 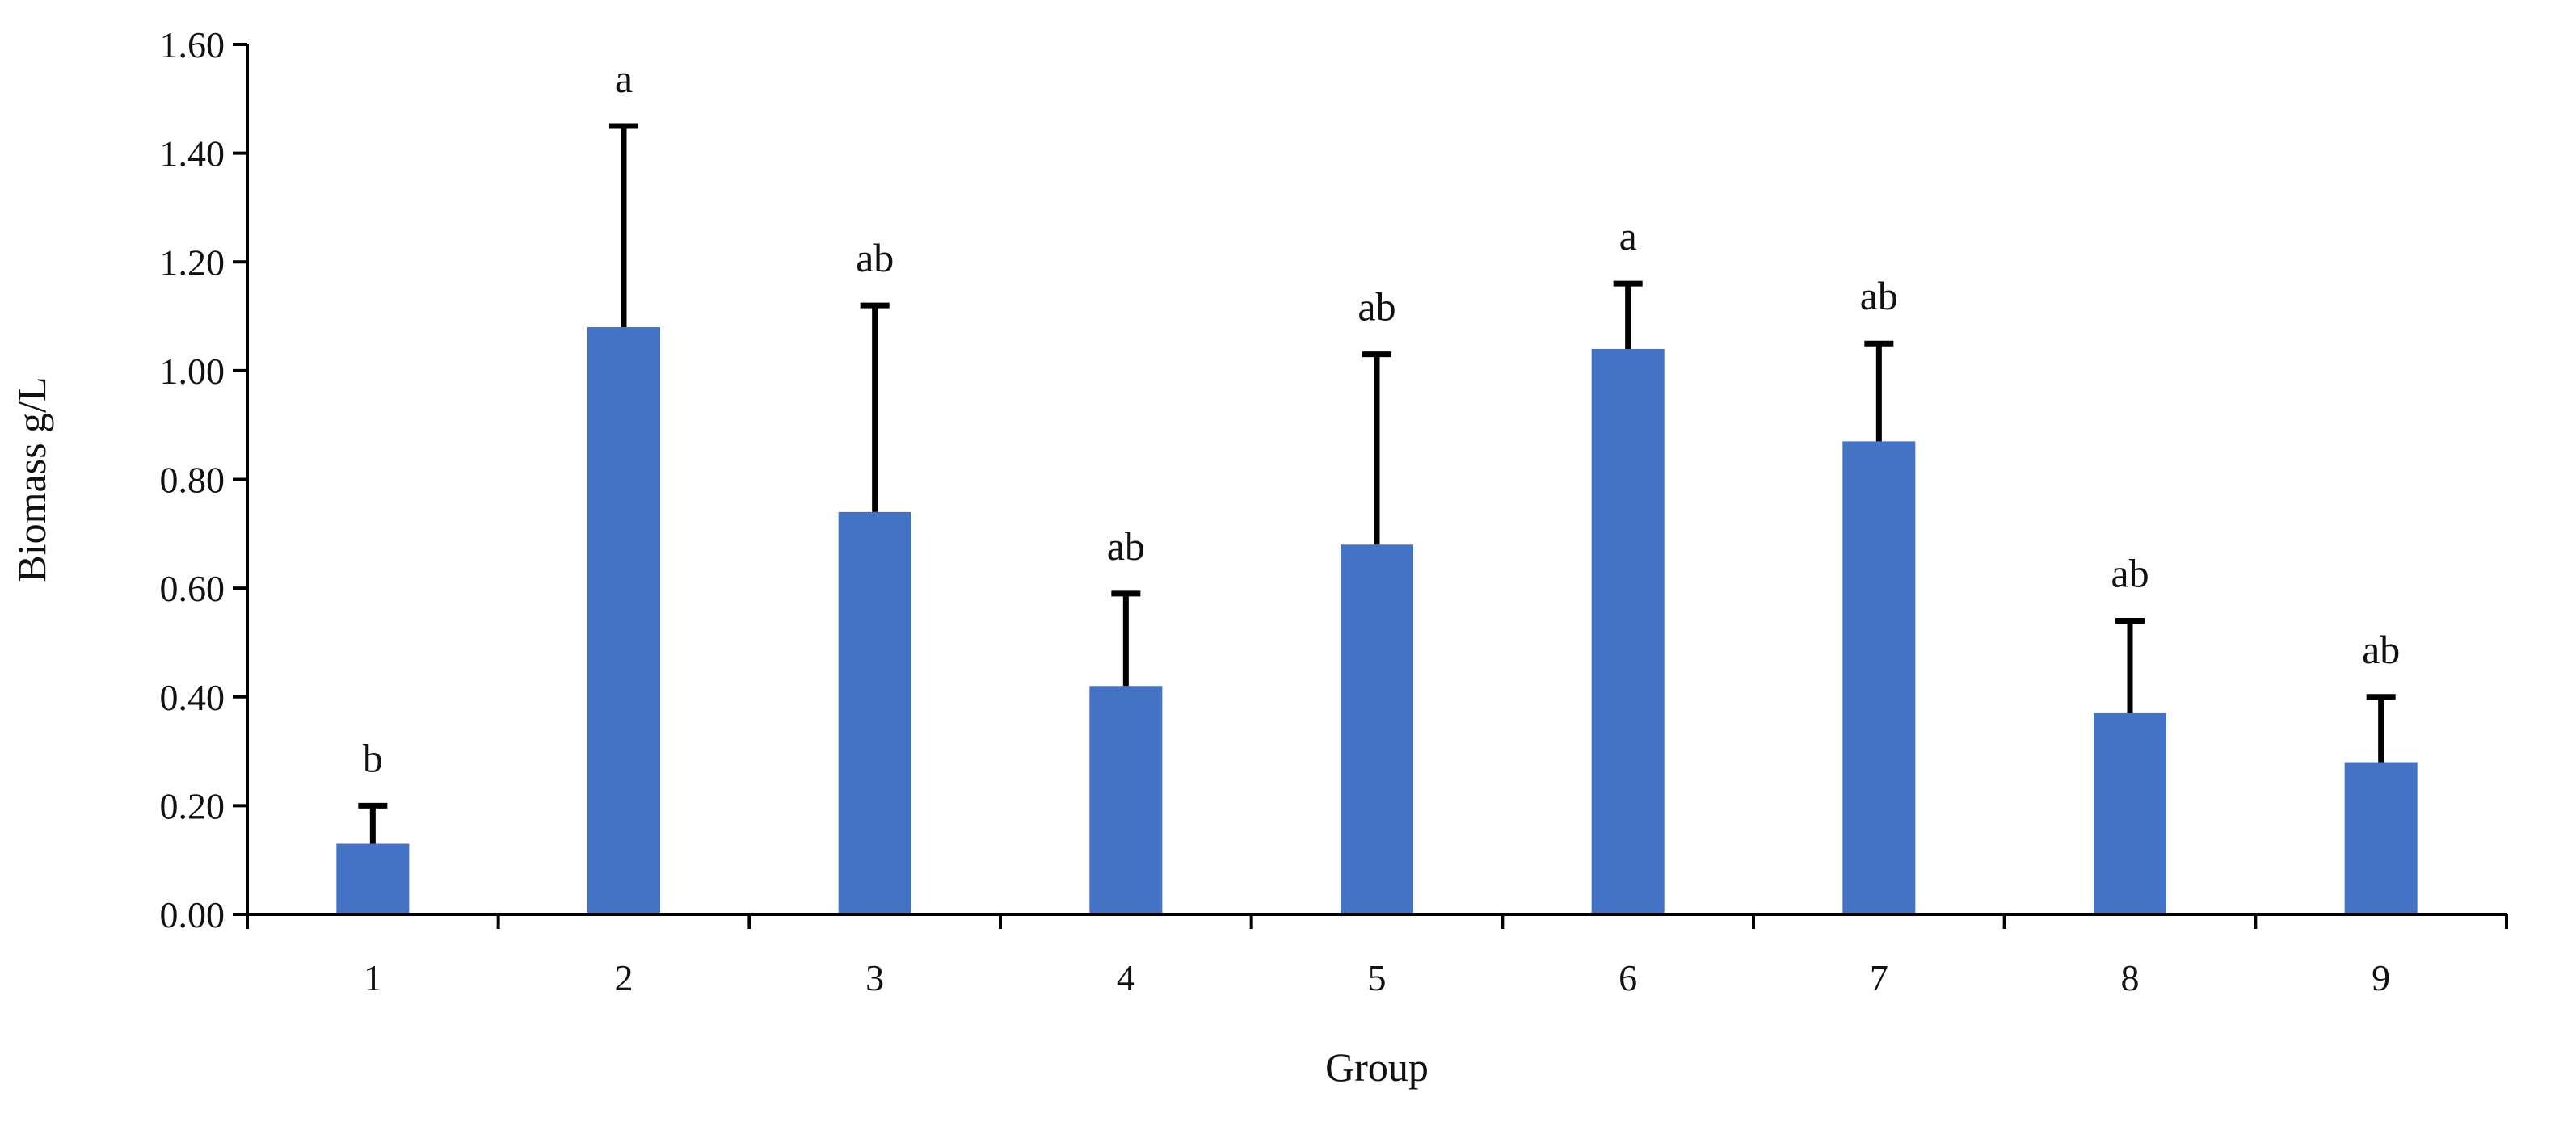 What do you see at coordinates (192, 262) in the screenshot?
I see `y-tick-label: 1.20` at bounding box center [192, 262].